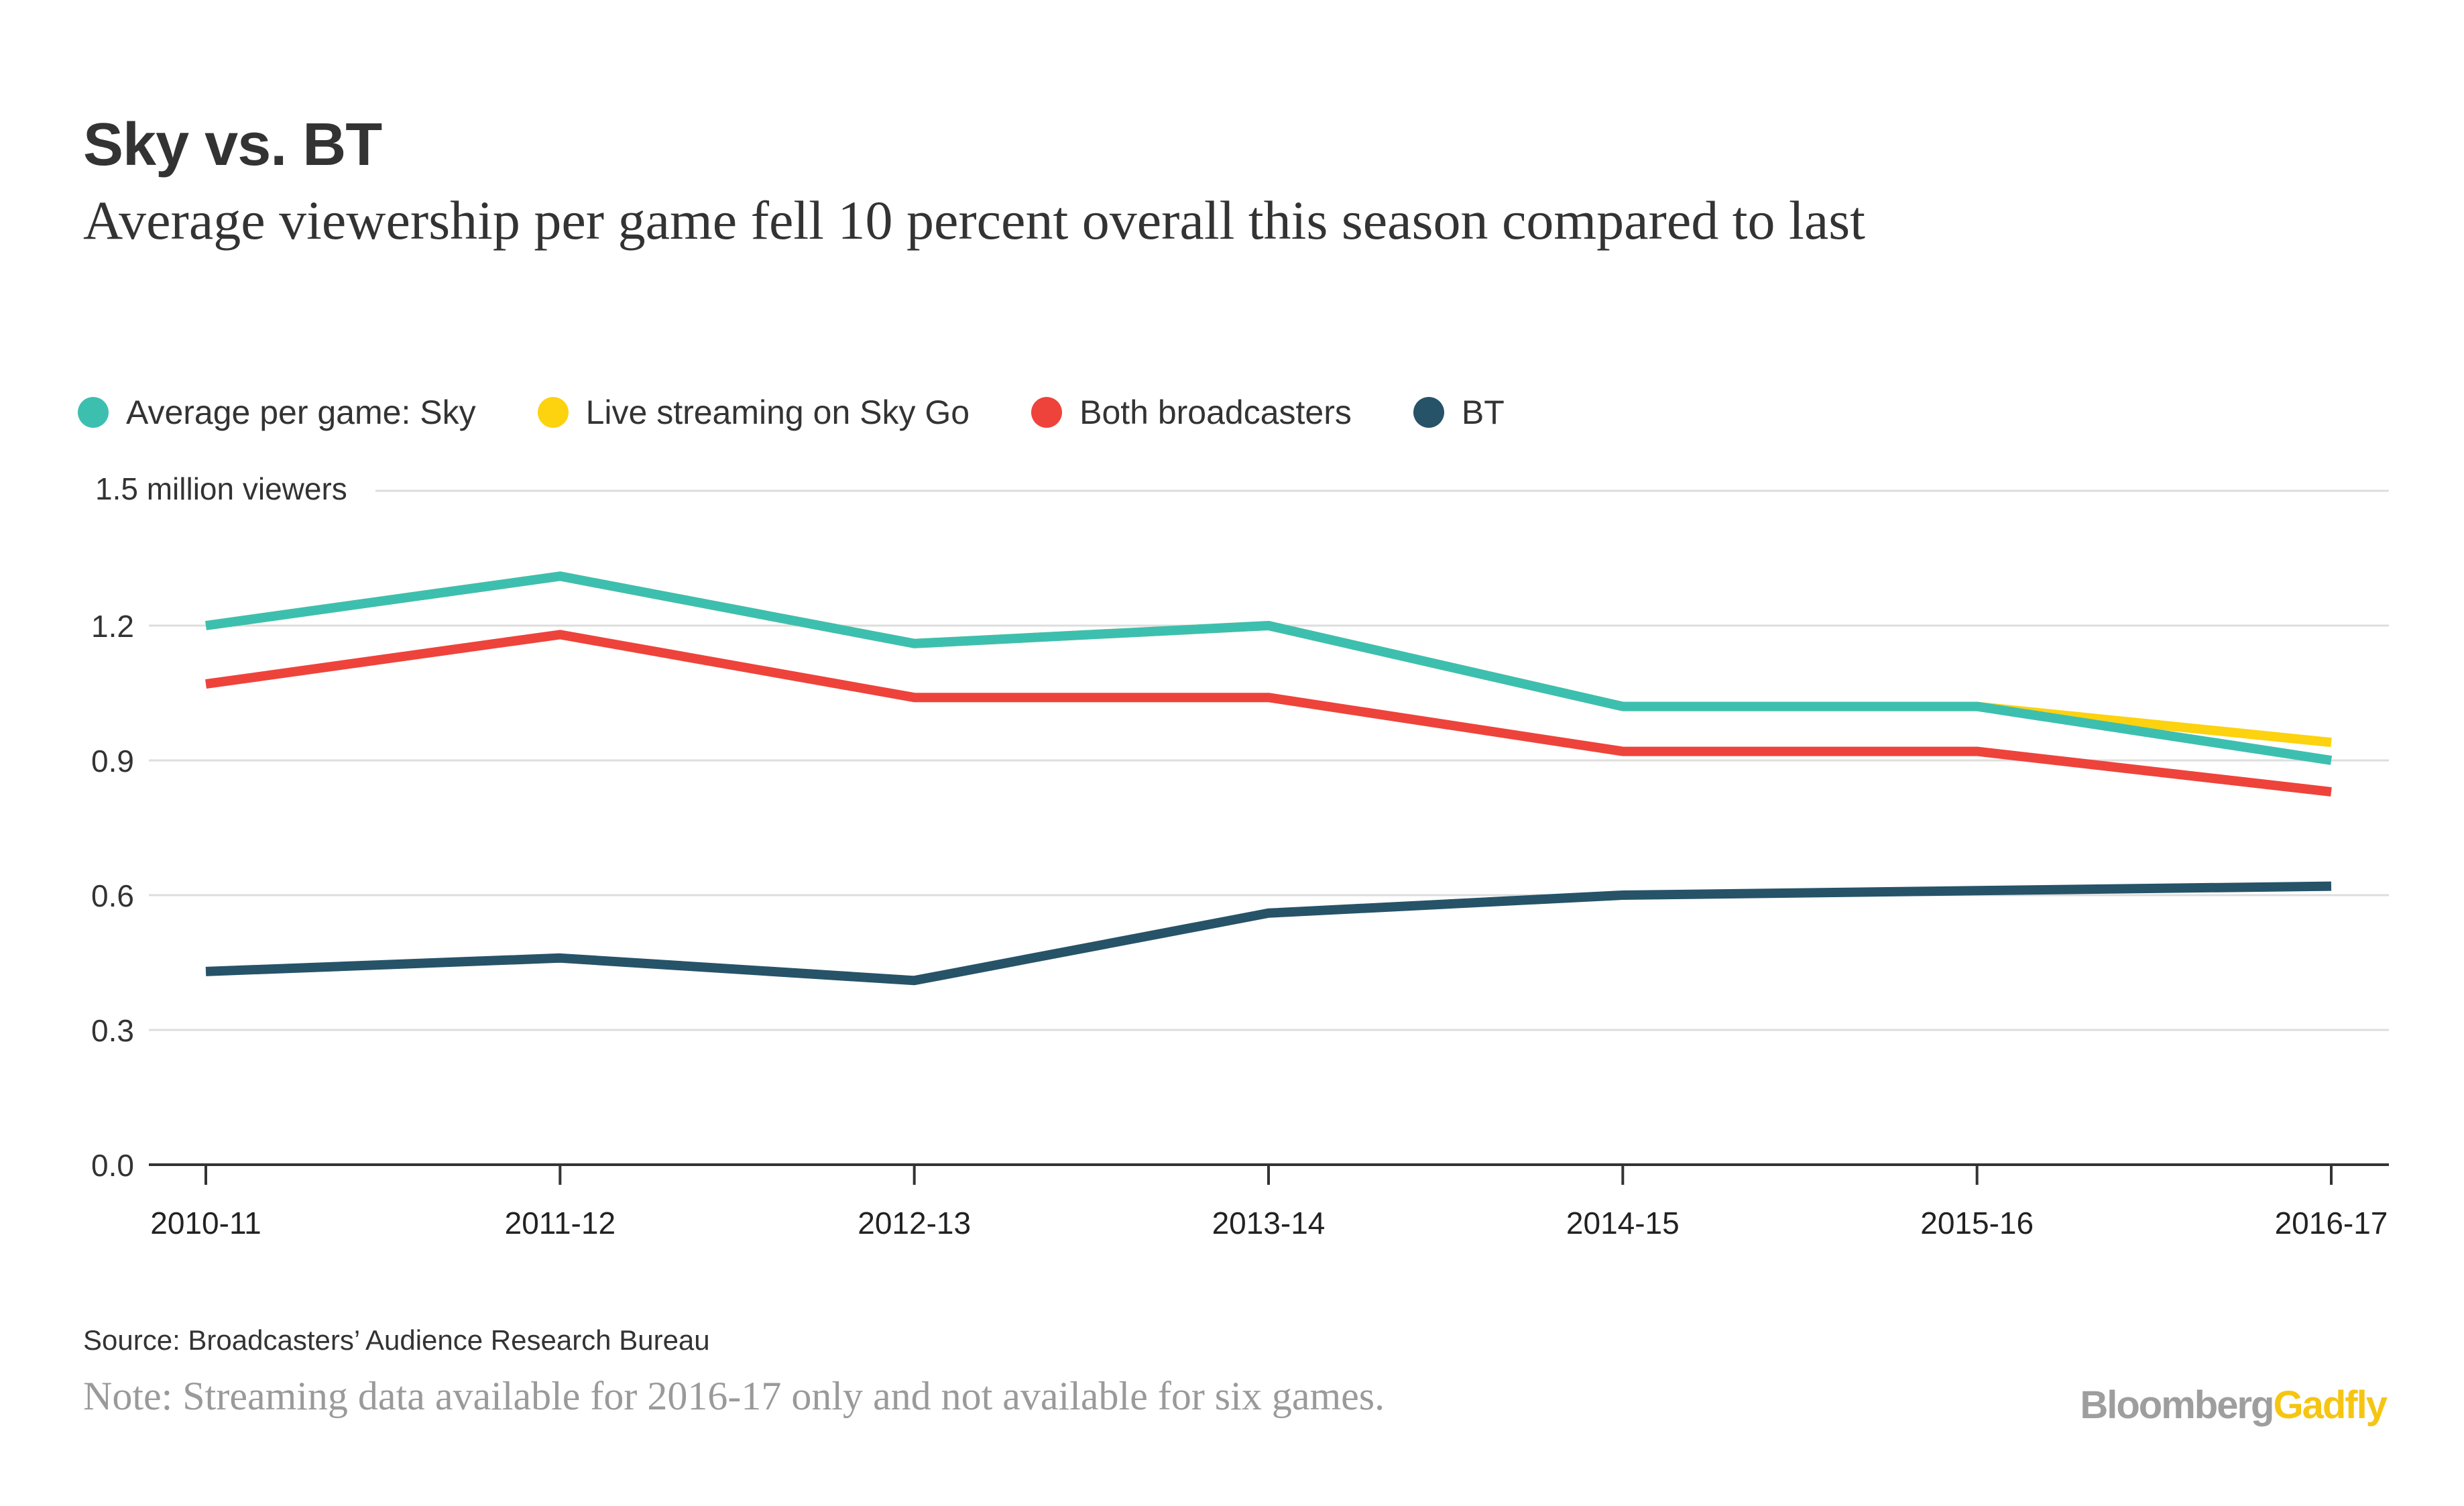 This screenshot has width=2464, height=1506. Describe the element at coordinates (112, 626) in the screenshot. I see `y-tick-label-1-2: 1.2` at that location.